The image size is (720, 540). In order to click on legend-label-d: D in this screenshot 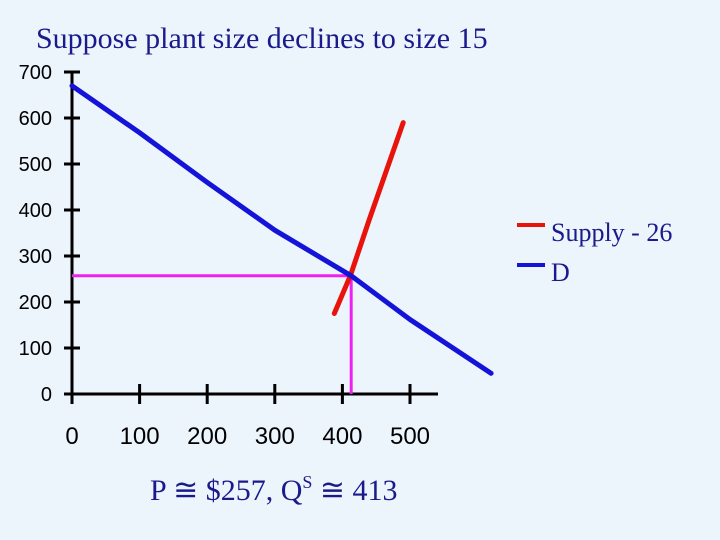, I will do `click(560, 272)`.